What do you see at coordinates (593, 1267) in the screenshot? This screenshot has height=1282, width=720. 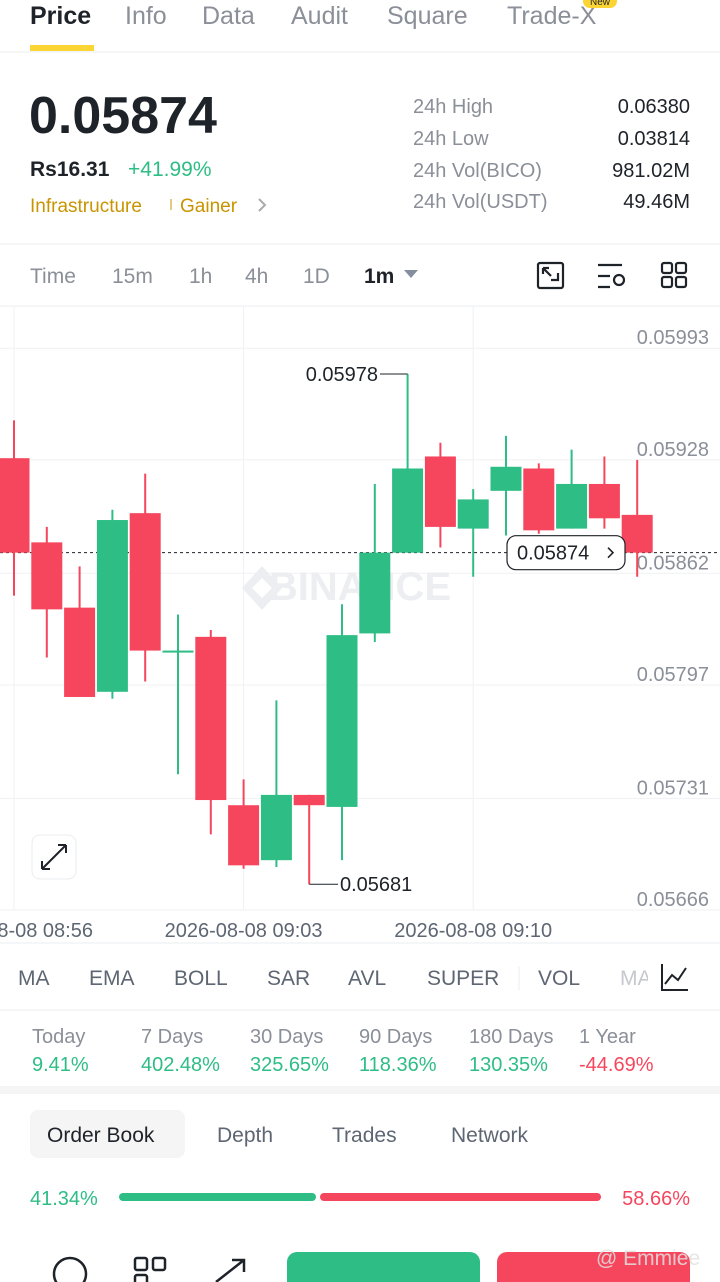 I see `sell-button` at bounding box center [593, 1267].